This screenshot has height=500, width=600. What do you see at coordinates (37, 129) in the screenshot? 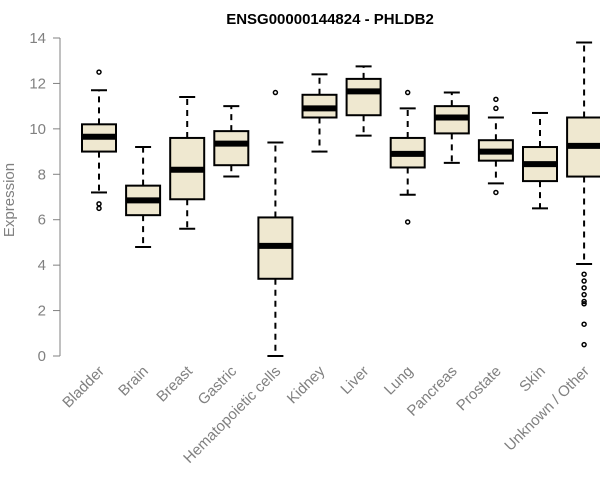
I see `y-tick-label: 10` at bounding box center [37, 129].